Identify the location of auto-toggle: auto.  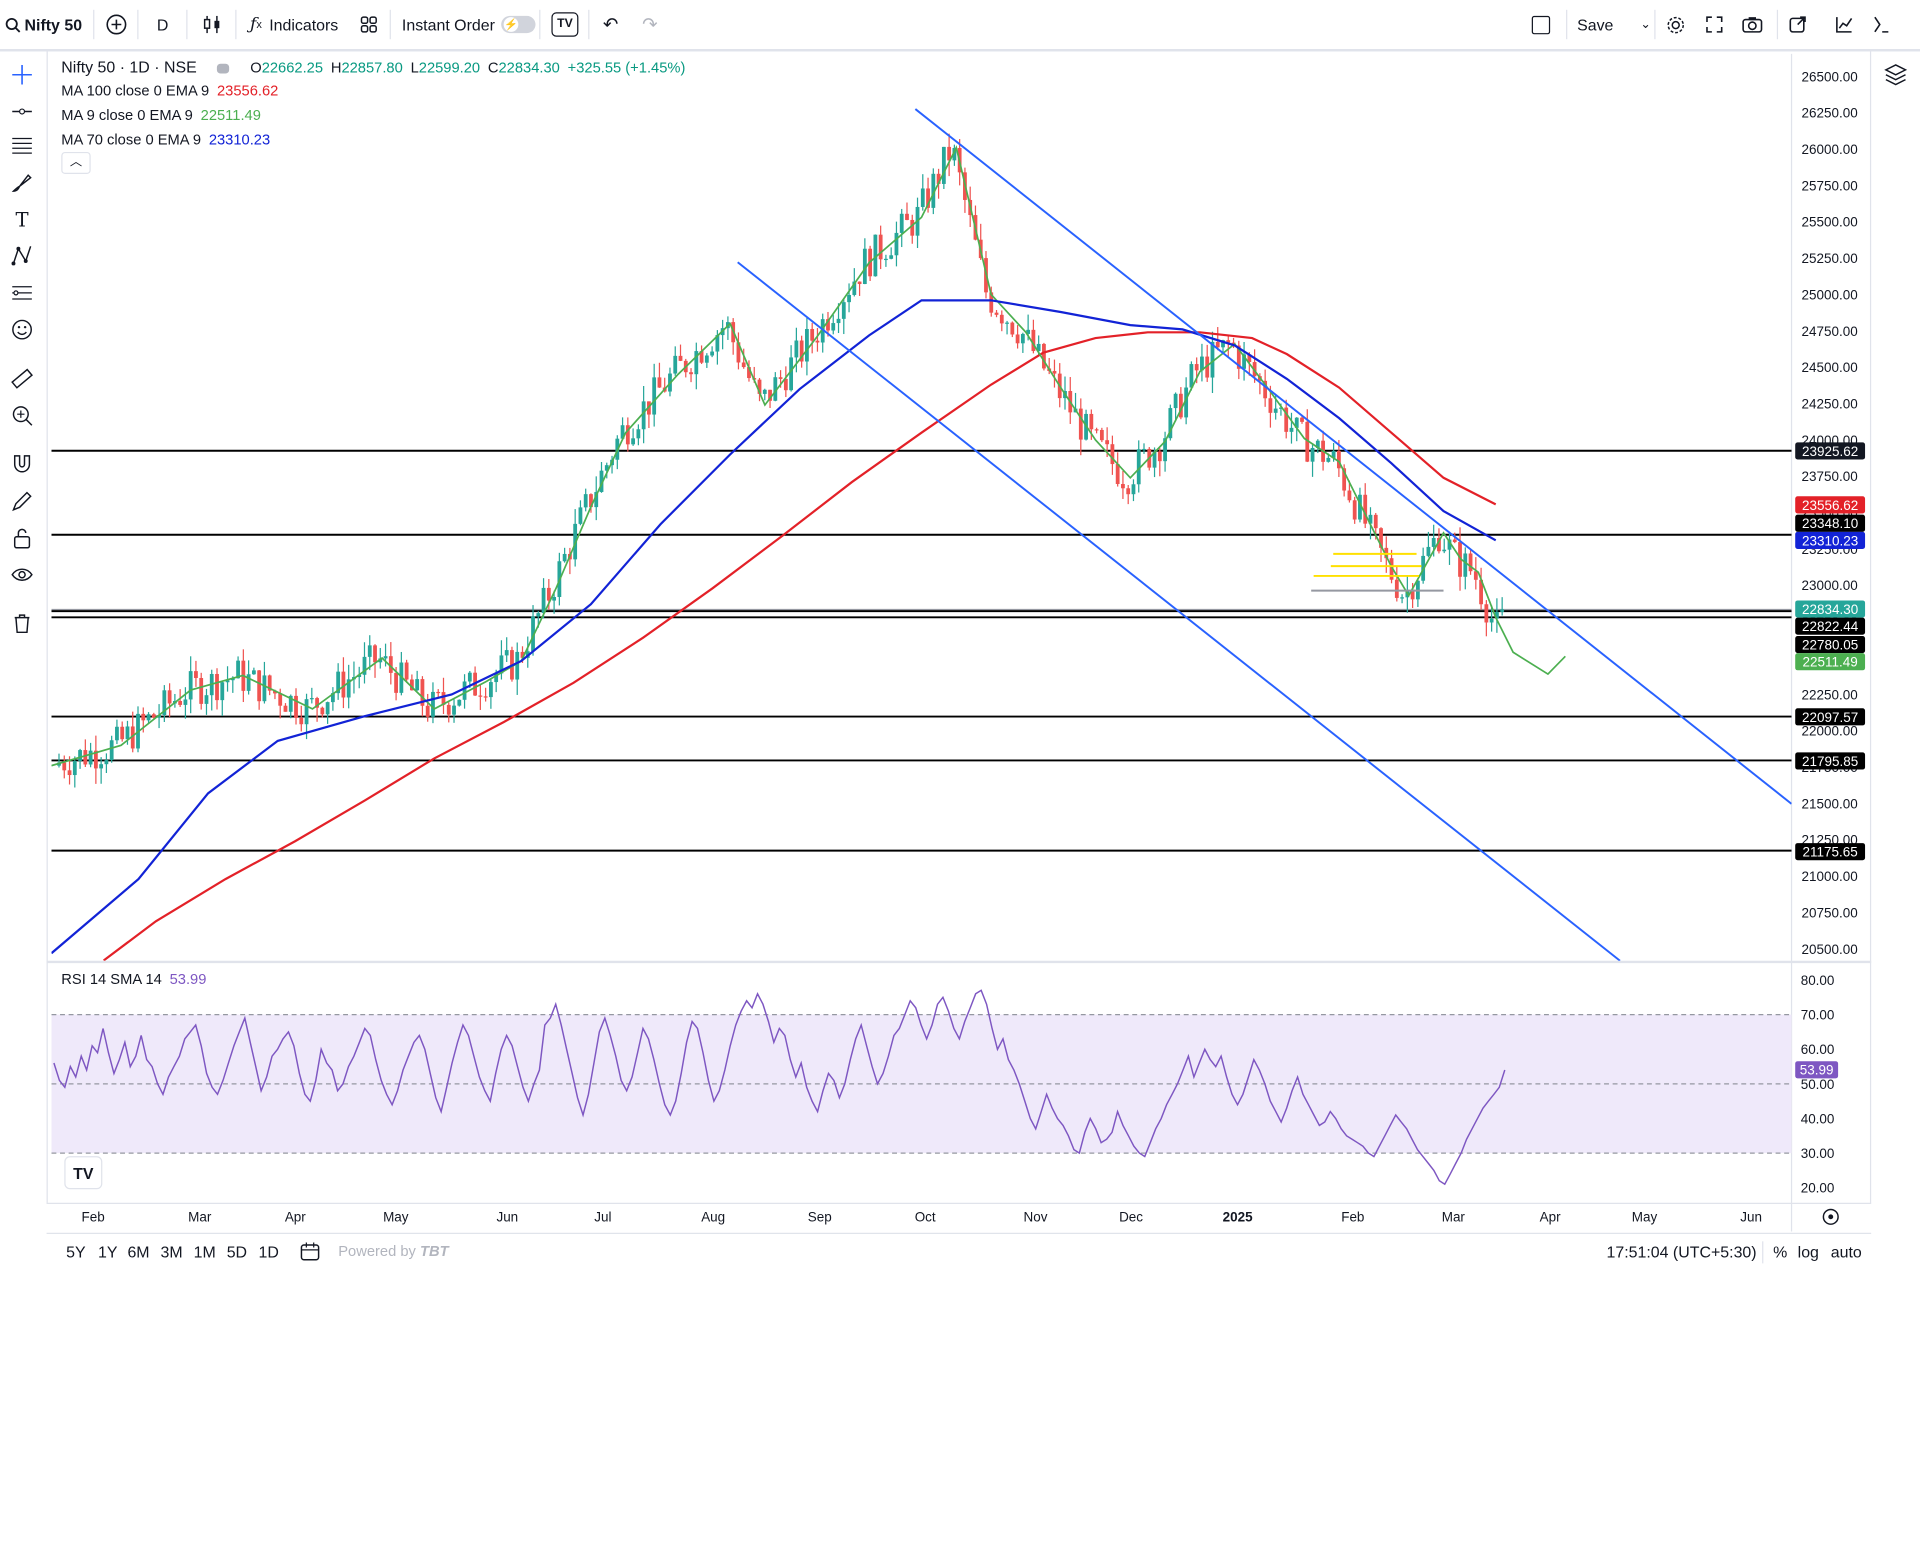
(1846, 1251).